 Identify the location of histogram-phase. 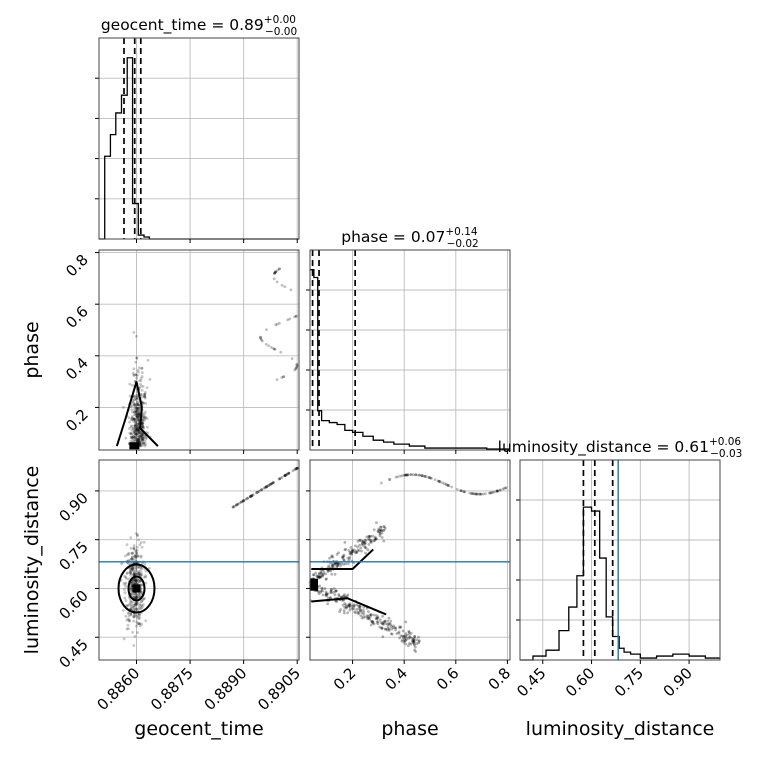
(410, 359).